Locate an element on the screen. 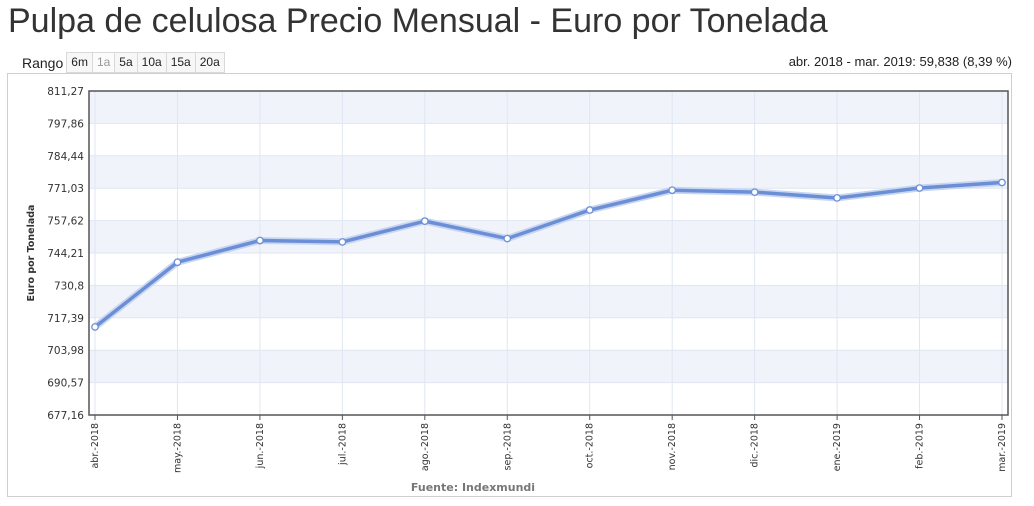  x-tick-label: jul.-2018 is located at coordinates (342, 444).